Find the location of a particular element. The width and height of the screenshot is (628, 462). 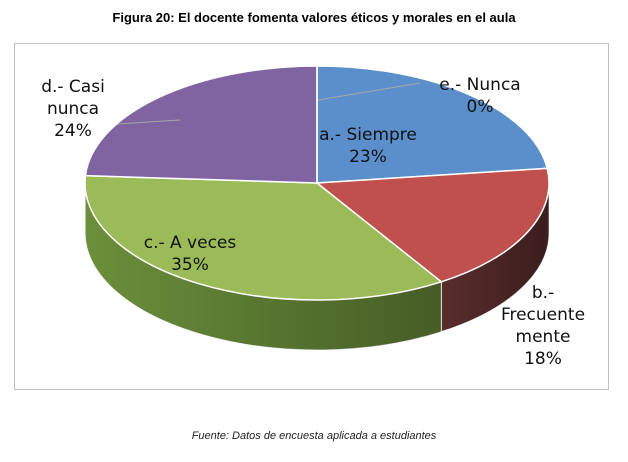

slice-label-line: c.- A veces is located at coordinates (190, 243).